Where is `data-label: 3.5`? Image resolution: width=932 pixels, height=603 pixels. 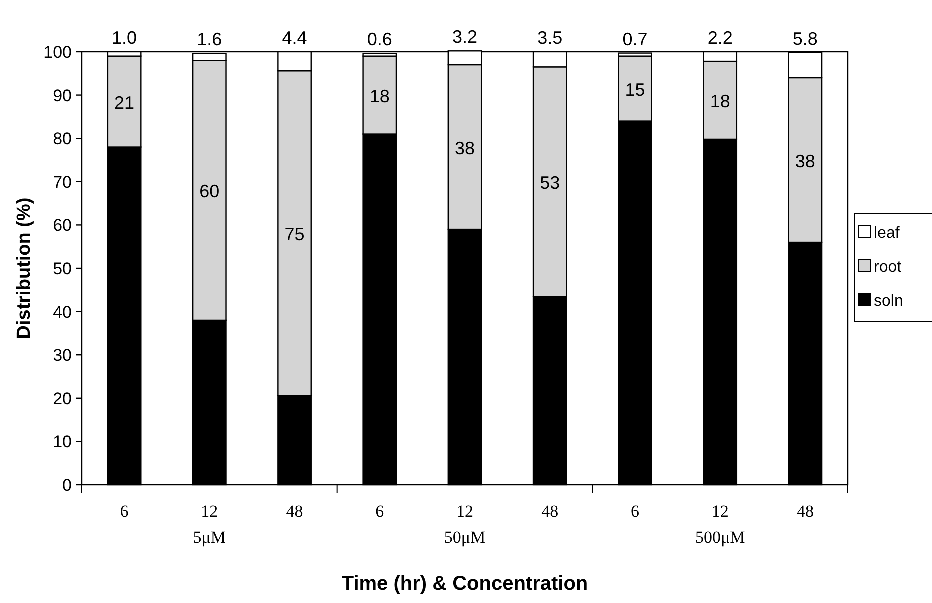 data-label: 3.5 is located at coordinates (550, 38).